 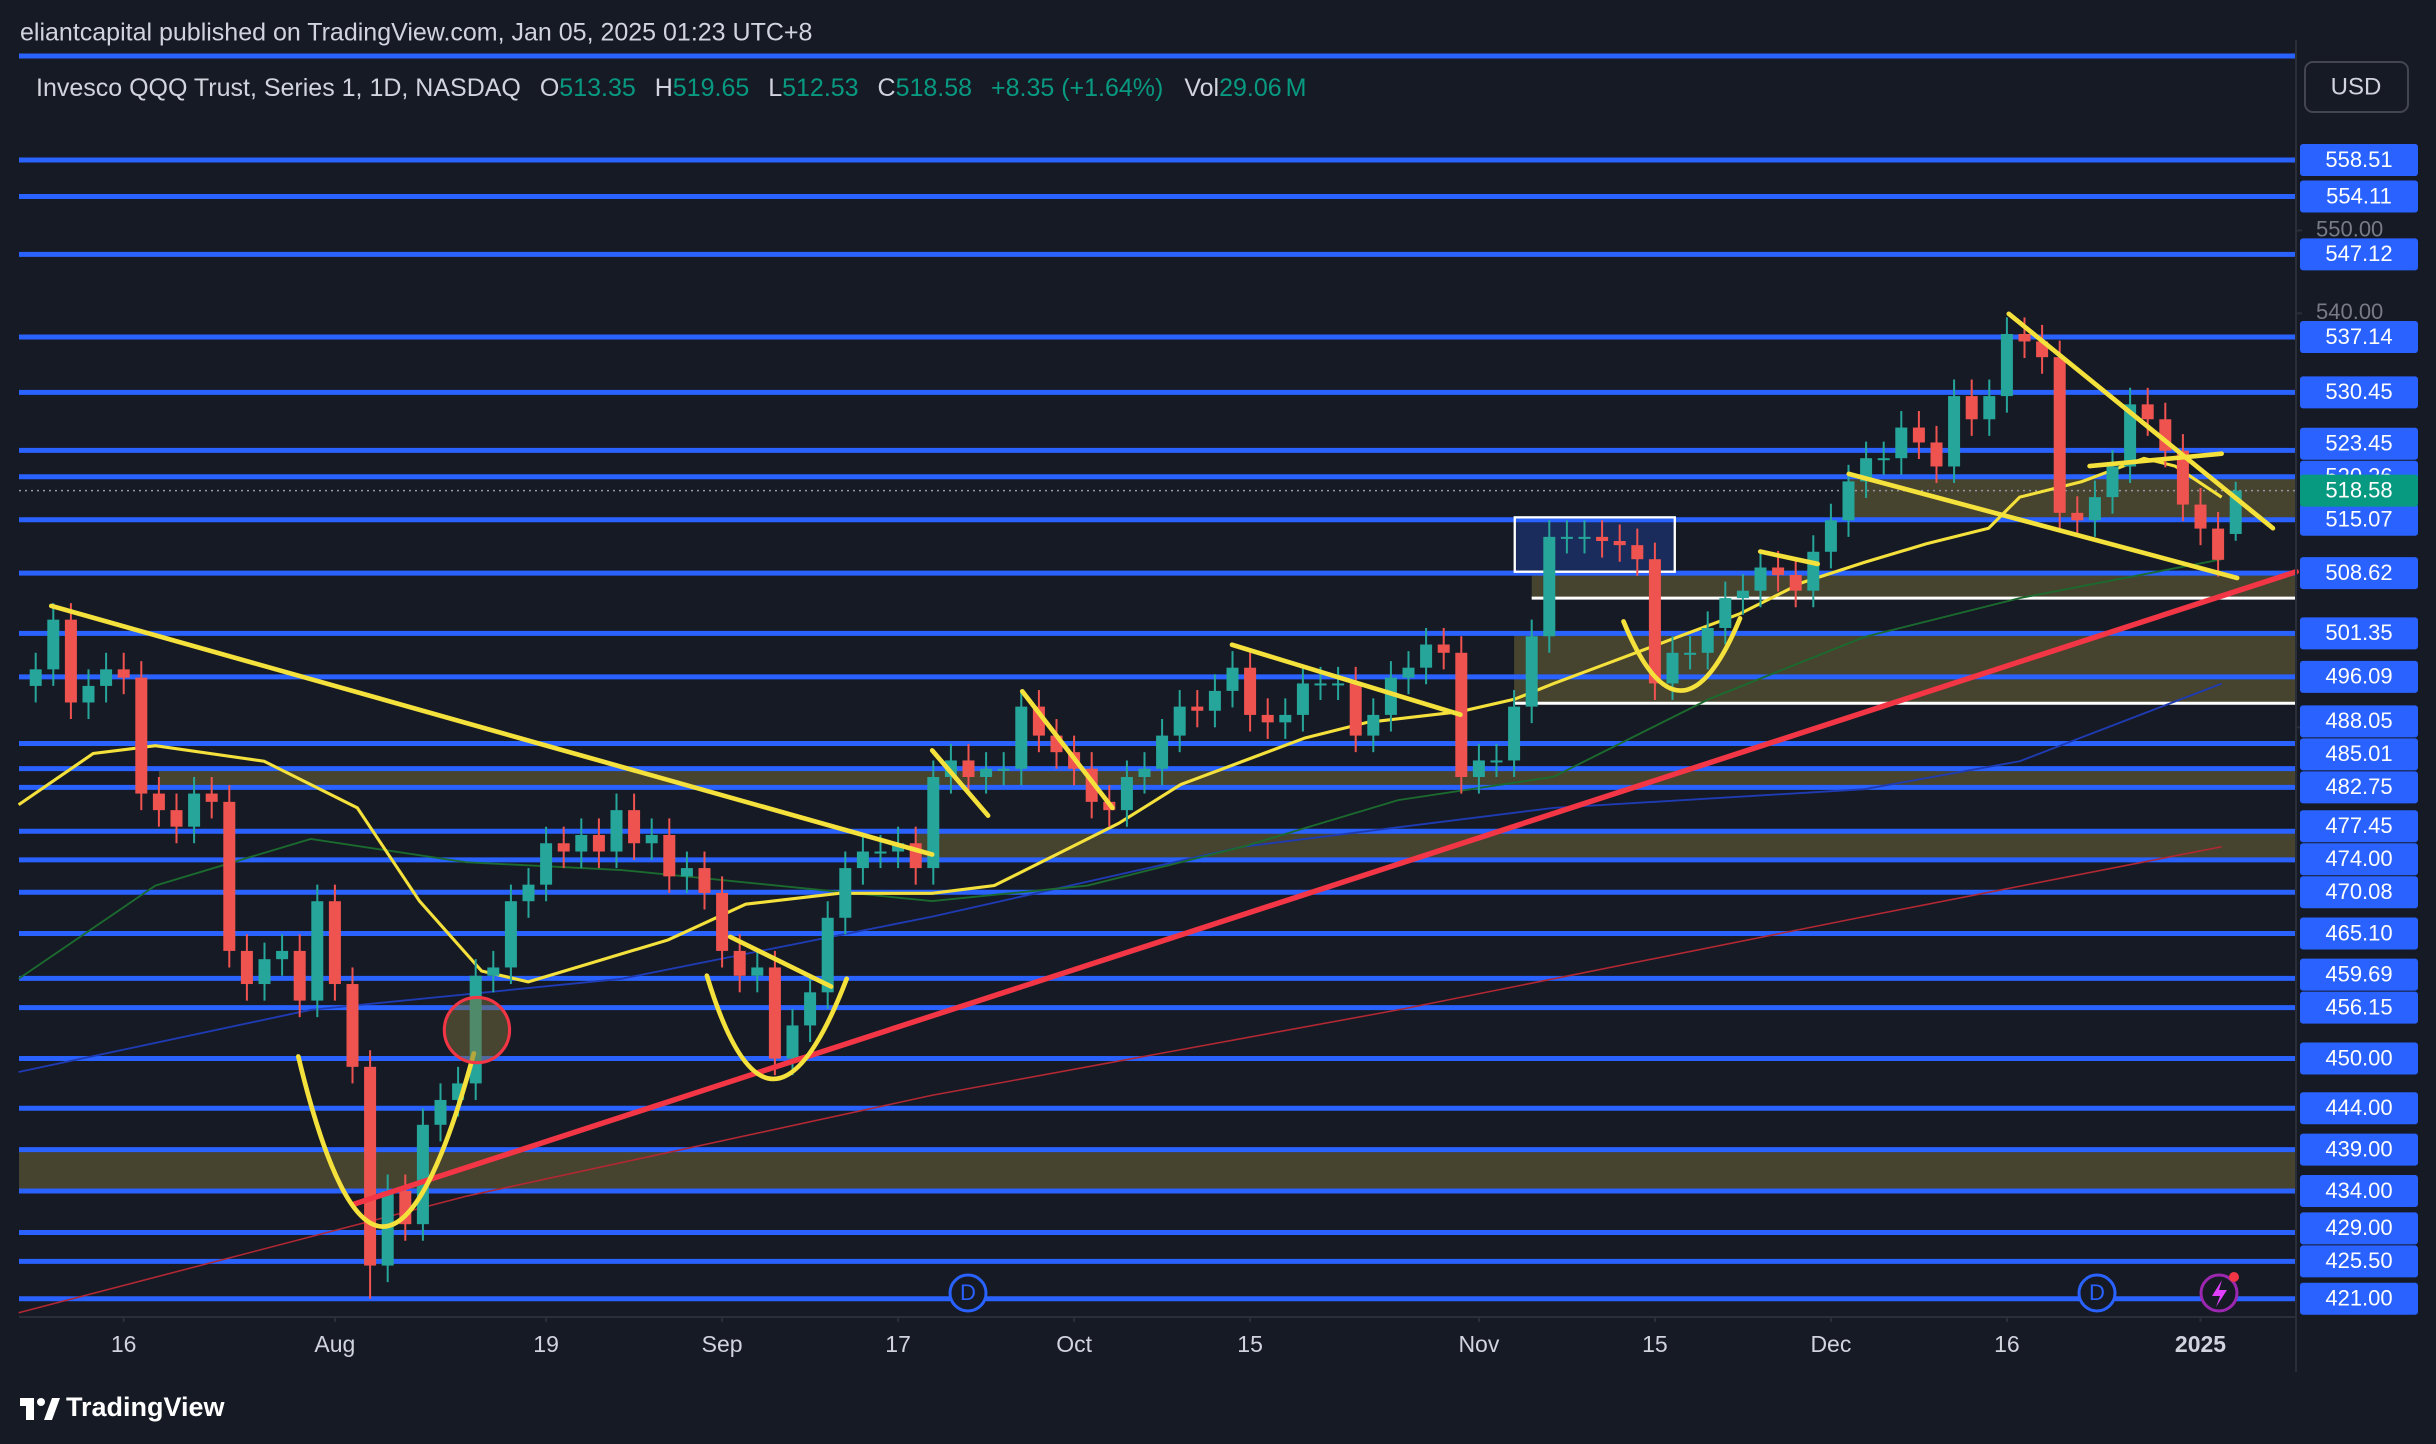 I want to click on level-label: 547.12, so click(x=2358, y=253).